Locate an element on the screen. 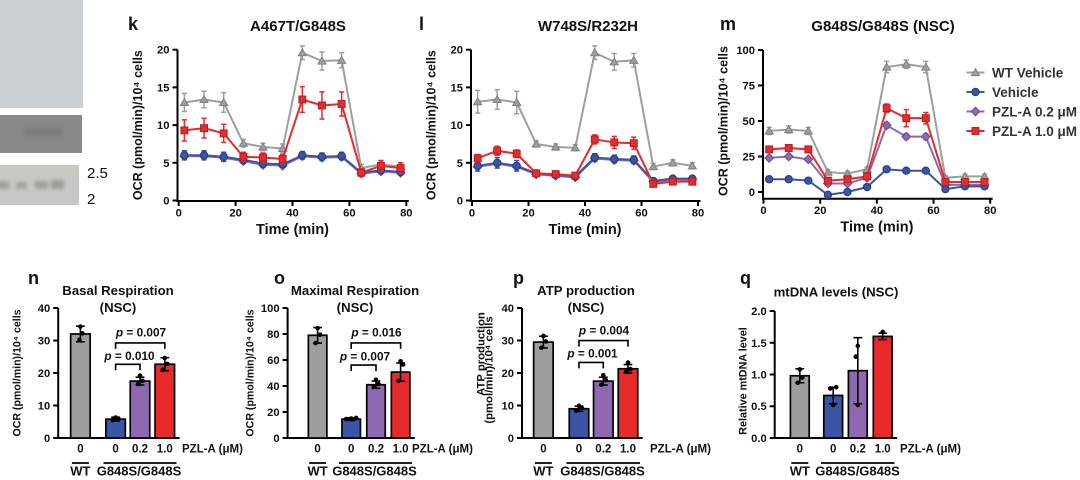 Image resolution: width=1080 pixels, height=480 pixels. svg-text: PZL-A (μM) is located at coordinates (442, 450).